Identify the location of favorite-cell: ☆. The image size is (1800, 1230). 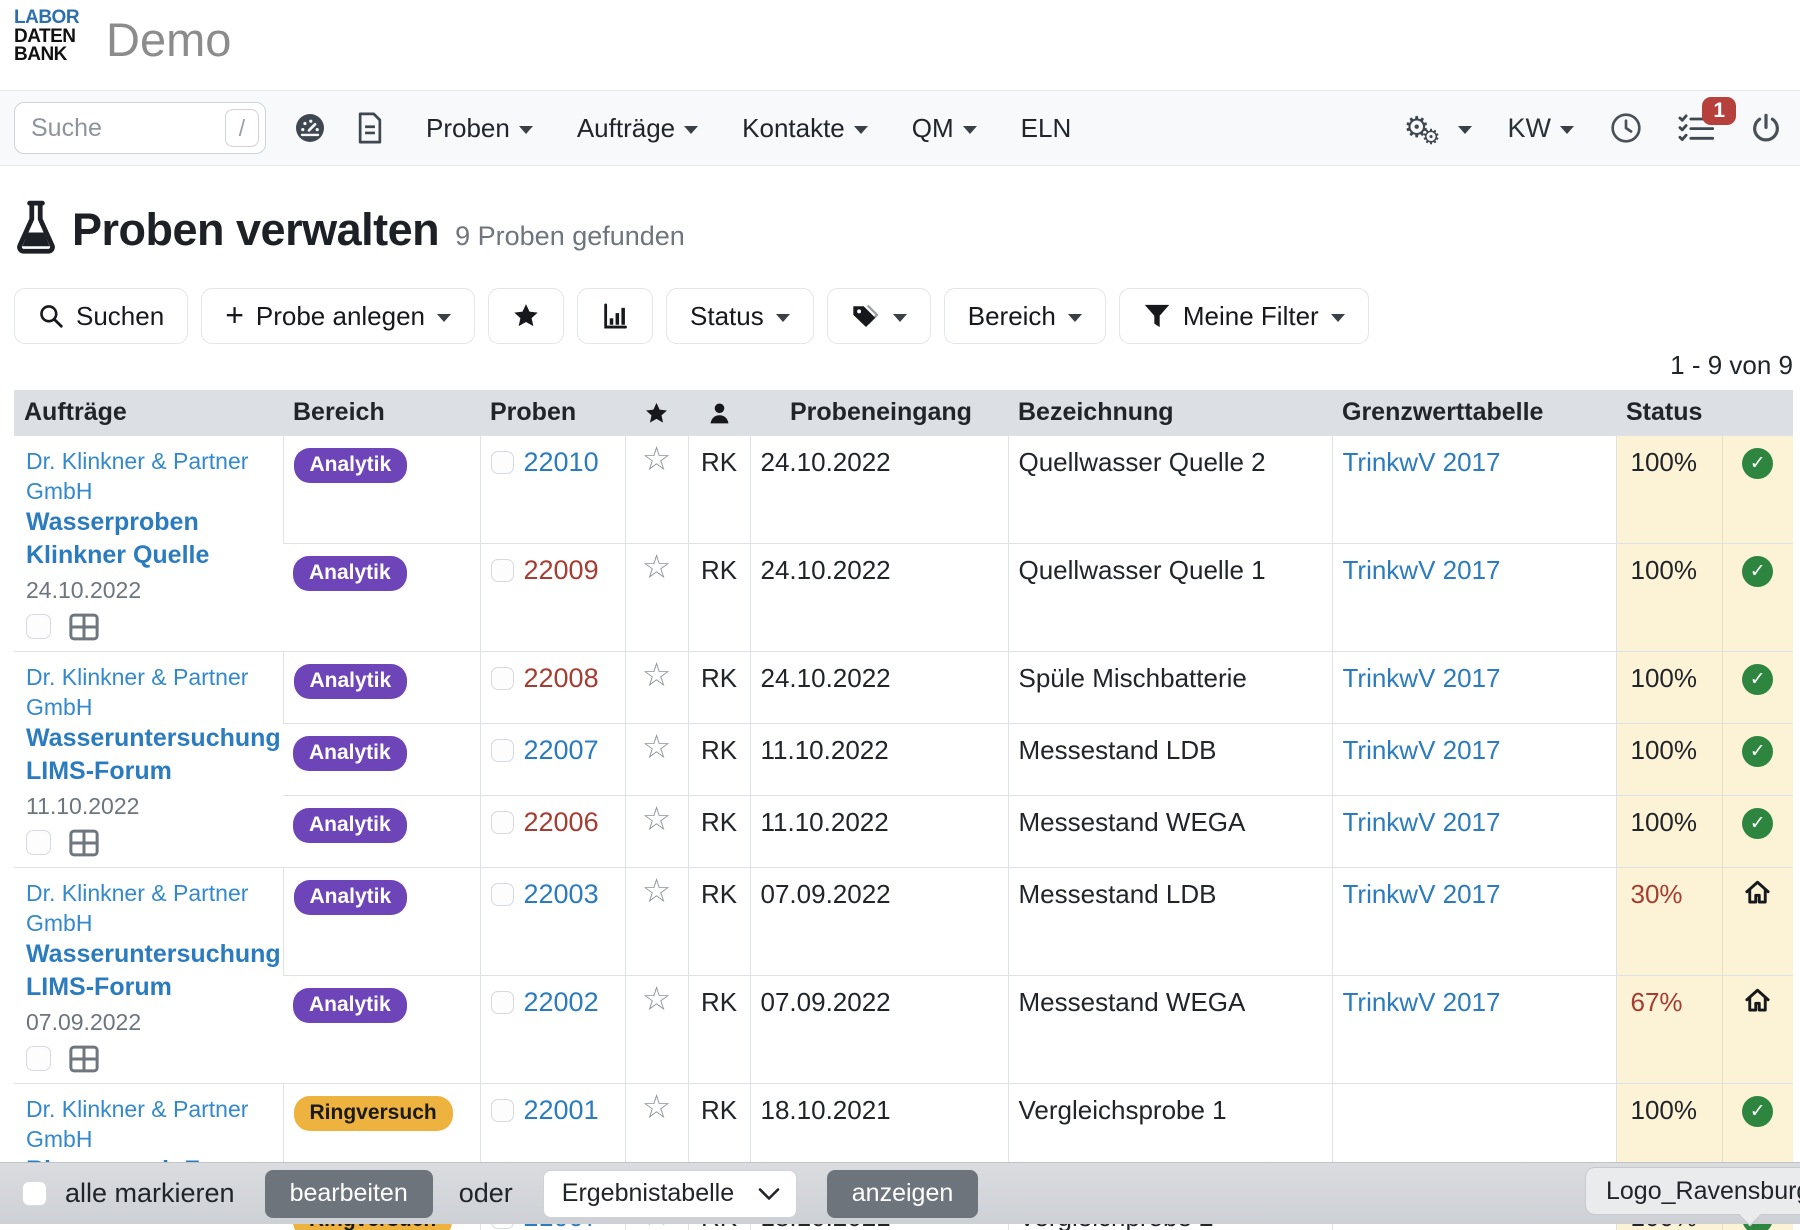
(656, 686).